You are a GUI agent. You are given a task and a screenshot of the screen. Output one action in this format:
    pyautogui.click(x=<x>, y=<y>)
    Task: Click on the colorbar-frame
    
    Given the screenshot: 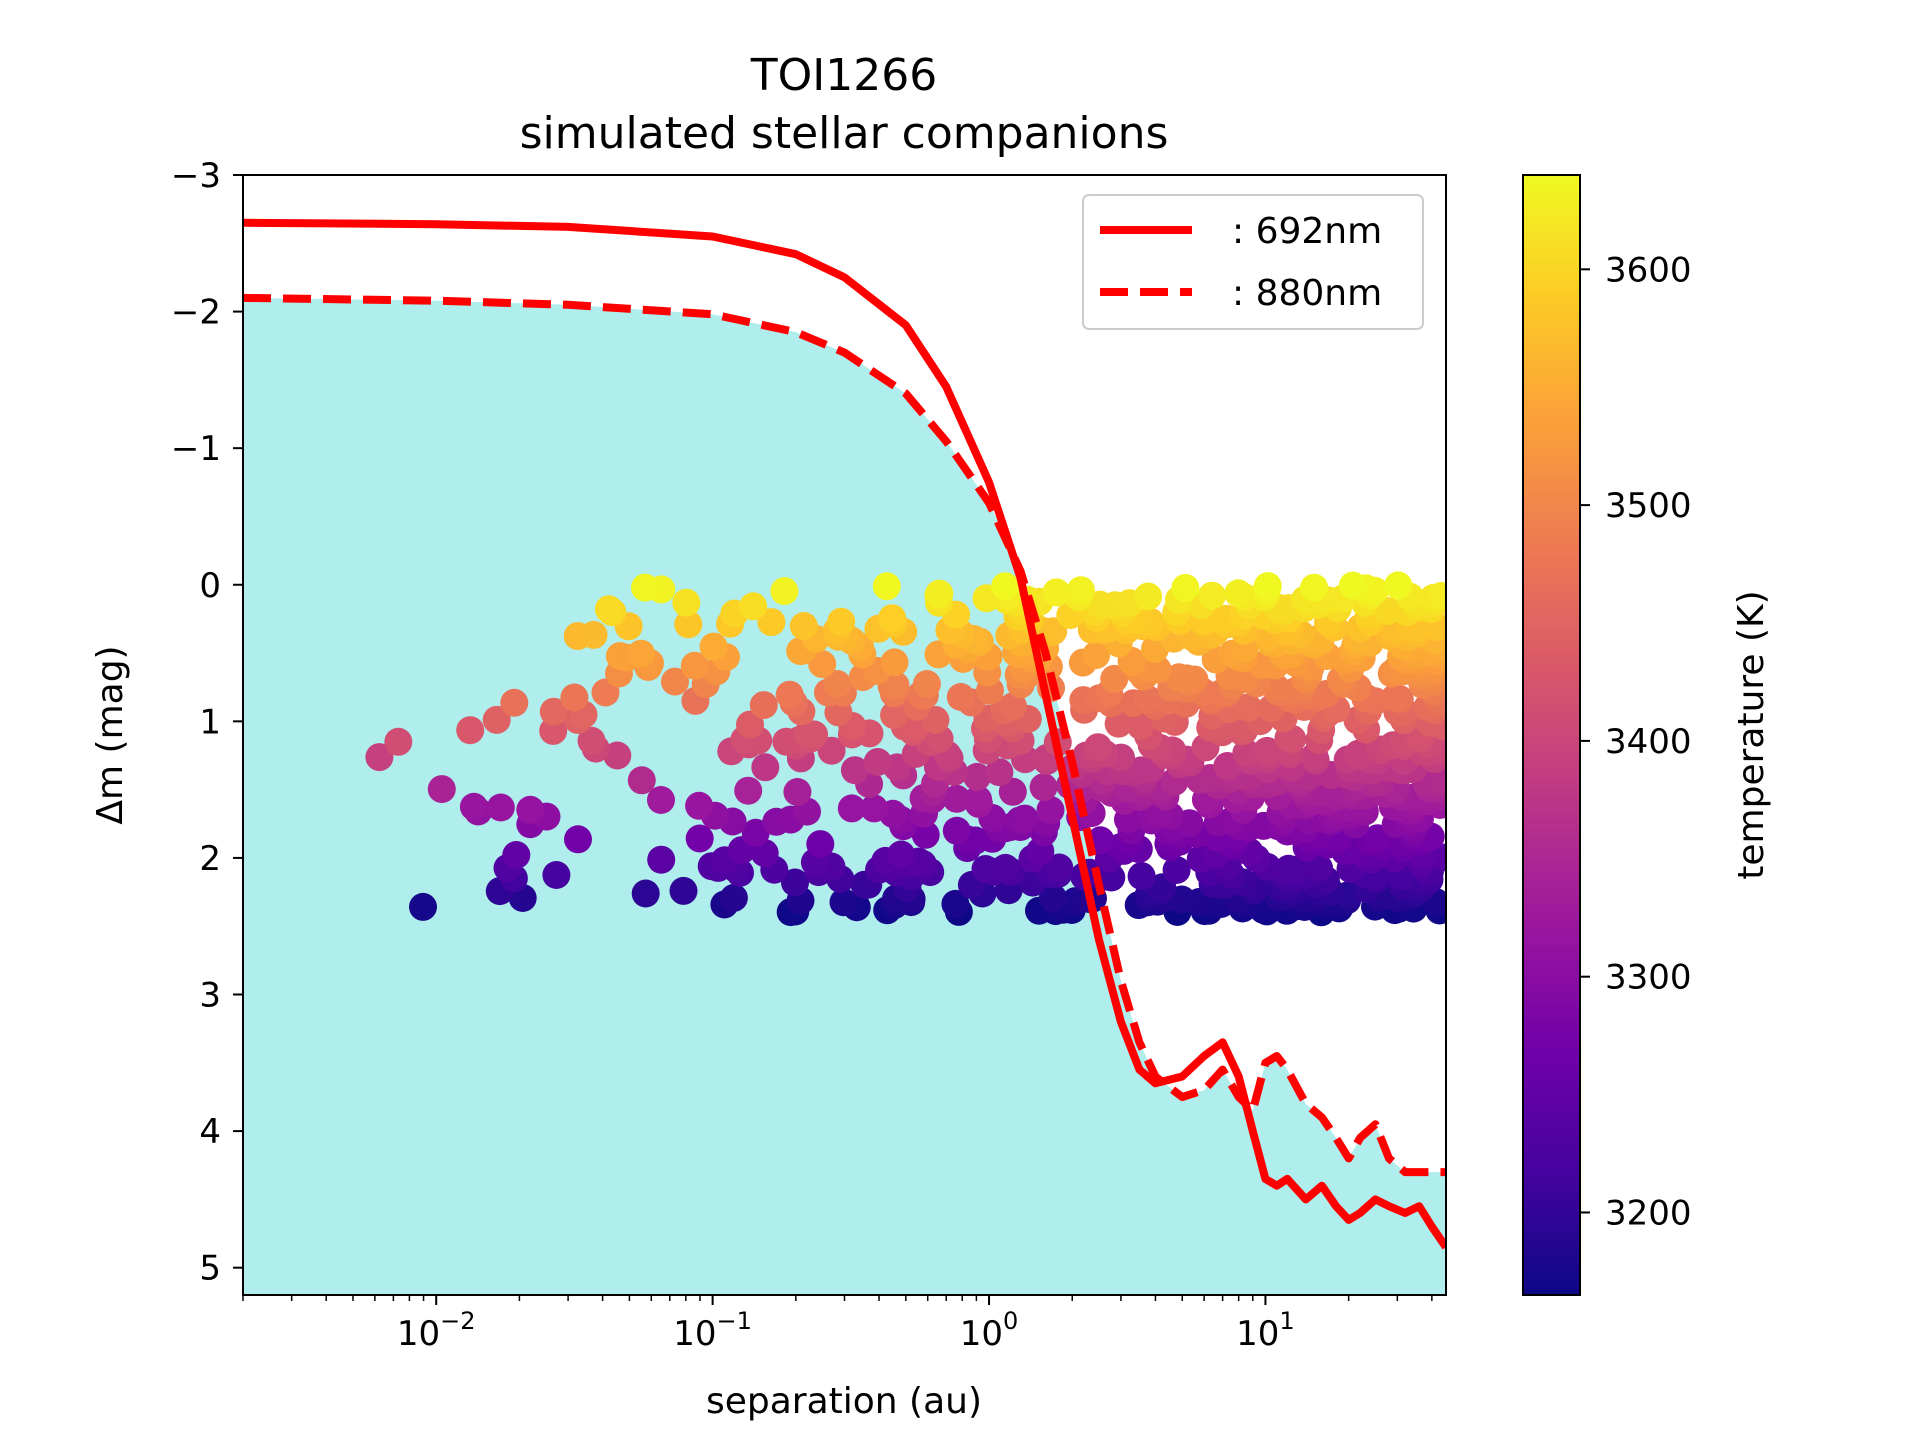 What is the action you would take?
    pyautogui.click(x=1551, y=735)
    